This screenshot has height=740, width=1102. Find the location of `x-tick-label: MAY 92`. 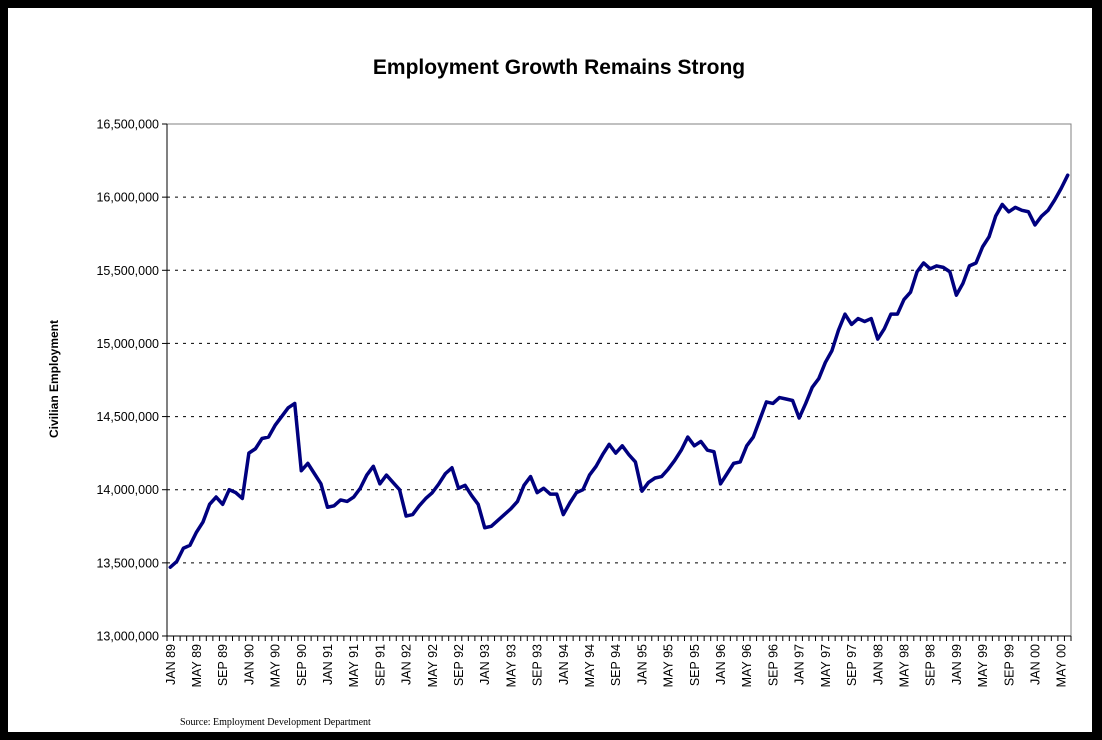

x-tick-label: MAY 92 is located at coordinates (433, 665).